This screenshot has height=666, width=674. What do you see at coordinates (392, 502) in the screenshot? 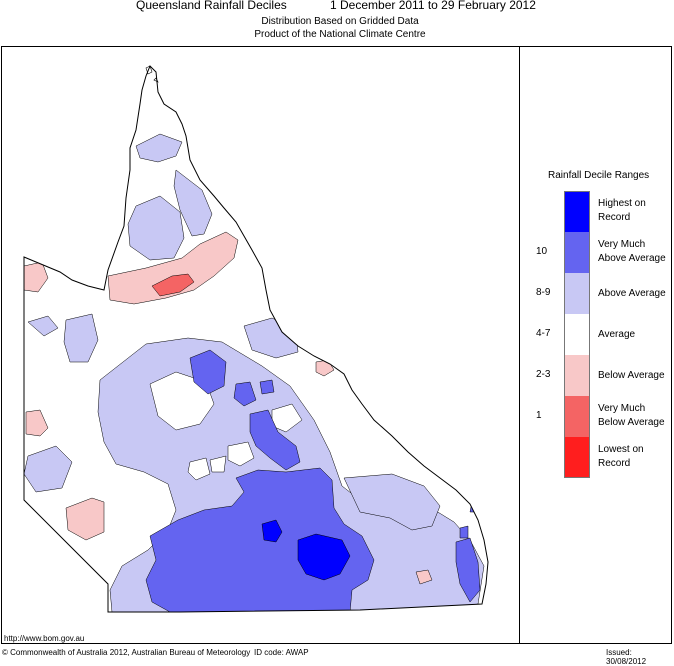
I see `above-southeast-coast` at bounding box center [392, 502].